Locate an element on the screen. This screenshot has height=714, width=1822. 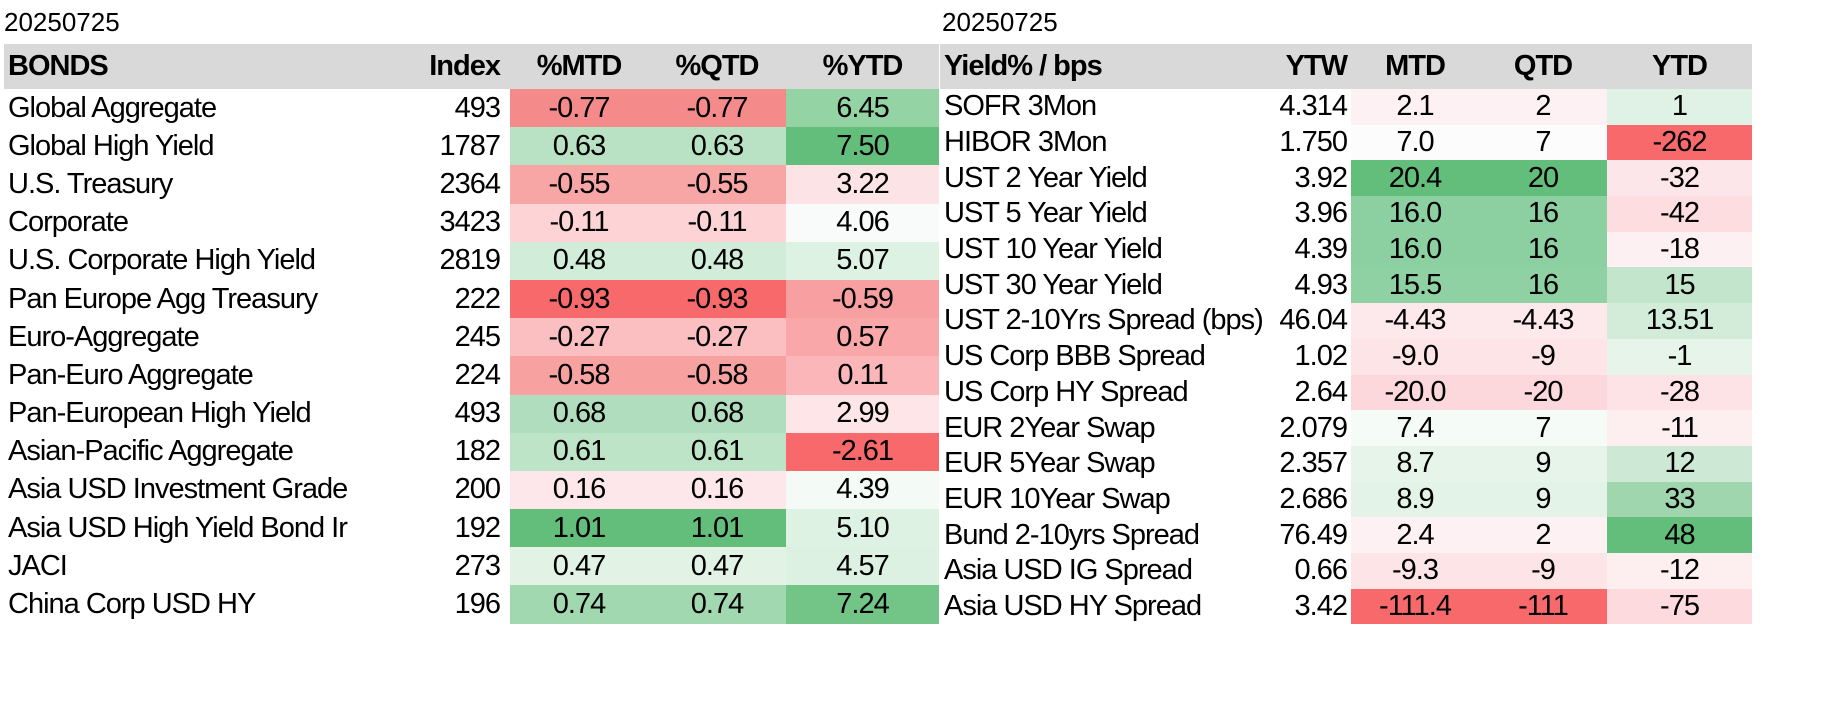
cell-index: 2364 is located at coordinates (470, 183).